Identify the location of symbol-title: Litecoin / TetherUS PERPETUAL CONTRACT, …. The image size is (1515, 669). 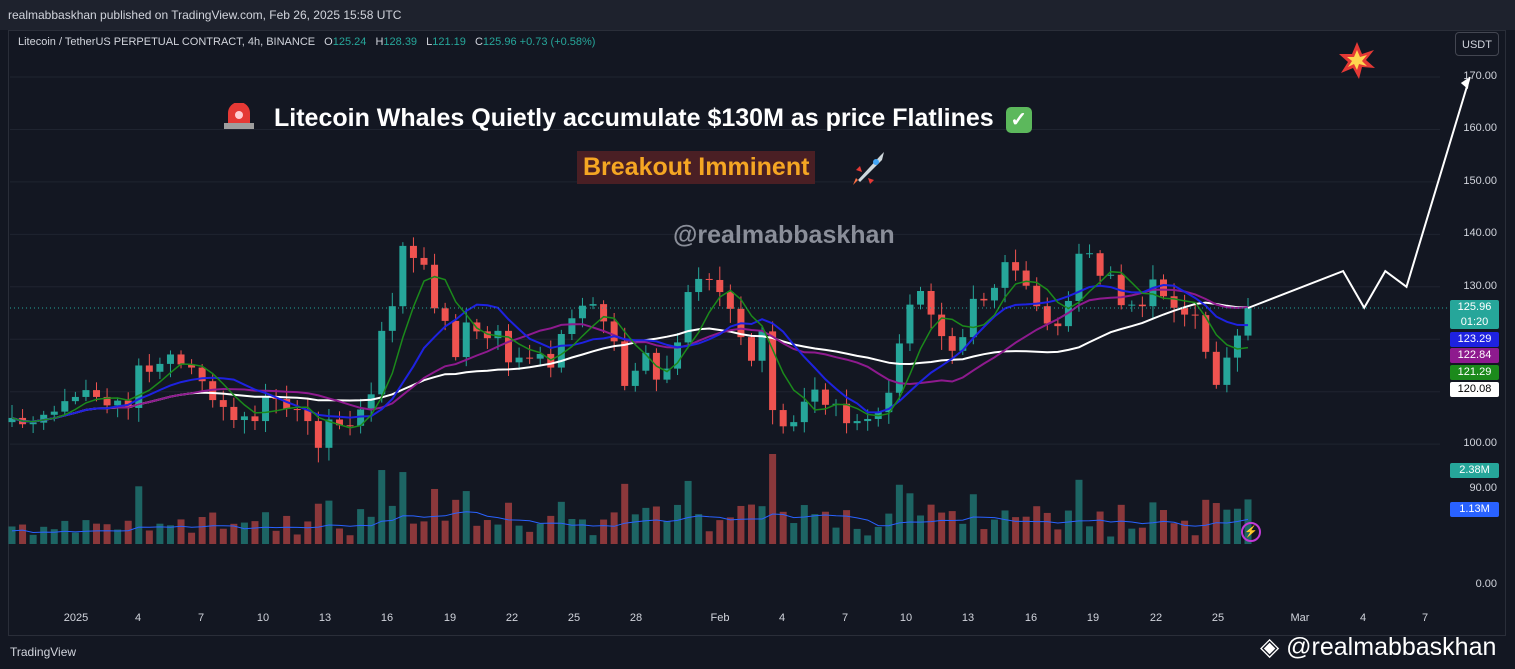
(167, 42).